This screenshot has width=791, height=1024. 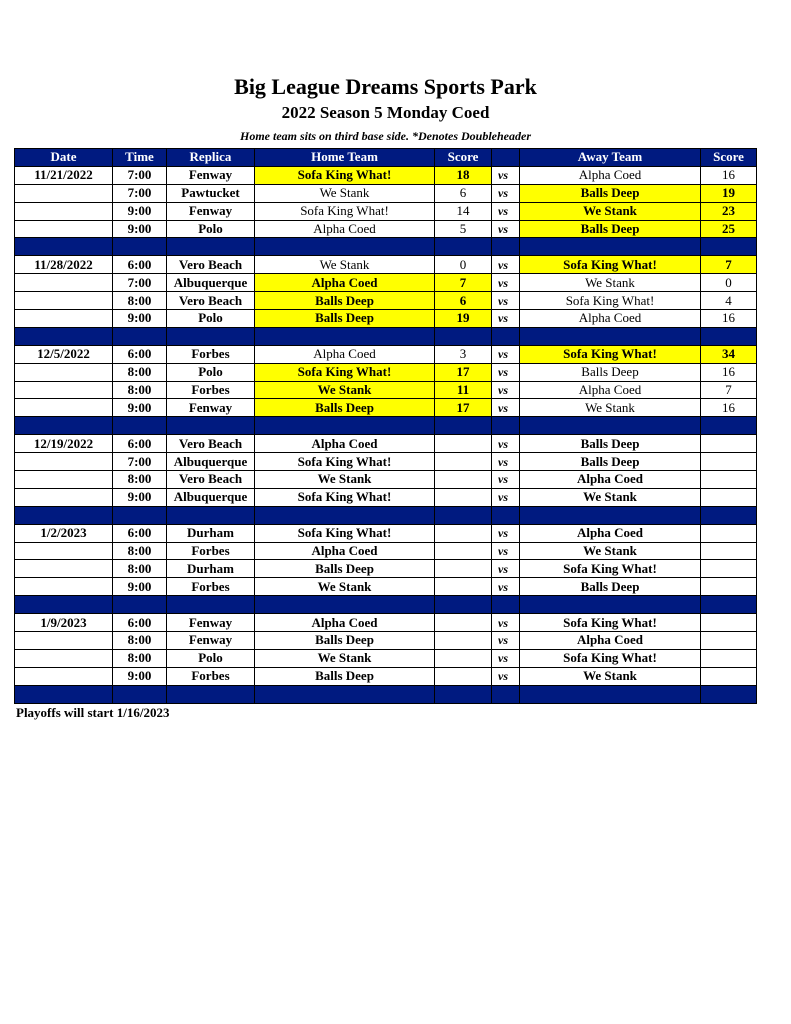 What do you see at coordinates (463, 408) in the screenshot?
I see `home-score: 17` at bounding box center [463, 408].